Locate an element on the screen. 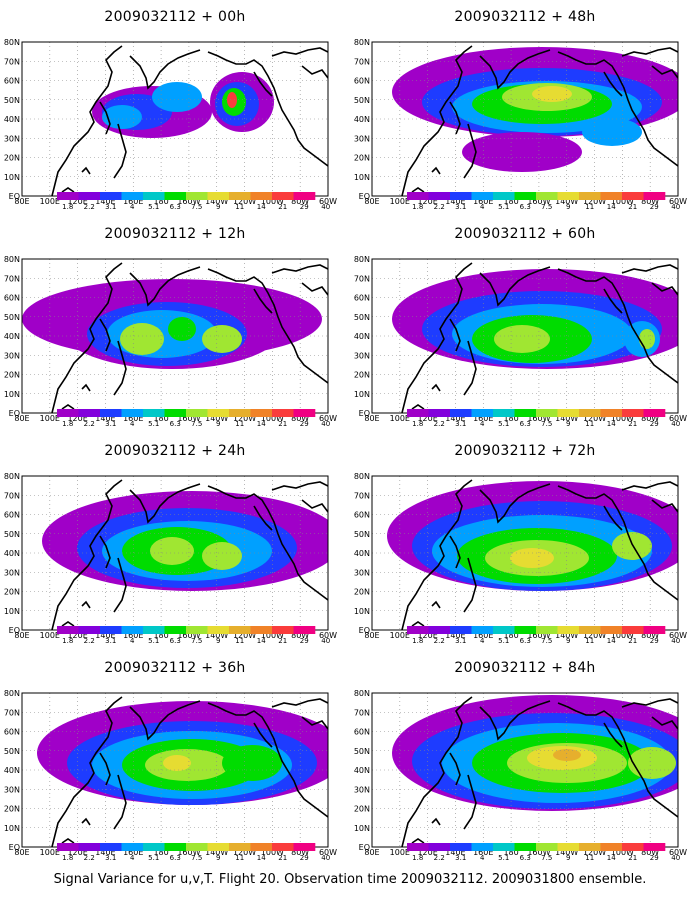 The image size is (700, 900). colorbar-label: 2.2 is located at coordinates (439, 641).